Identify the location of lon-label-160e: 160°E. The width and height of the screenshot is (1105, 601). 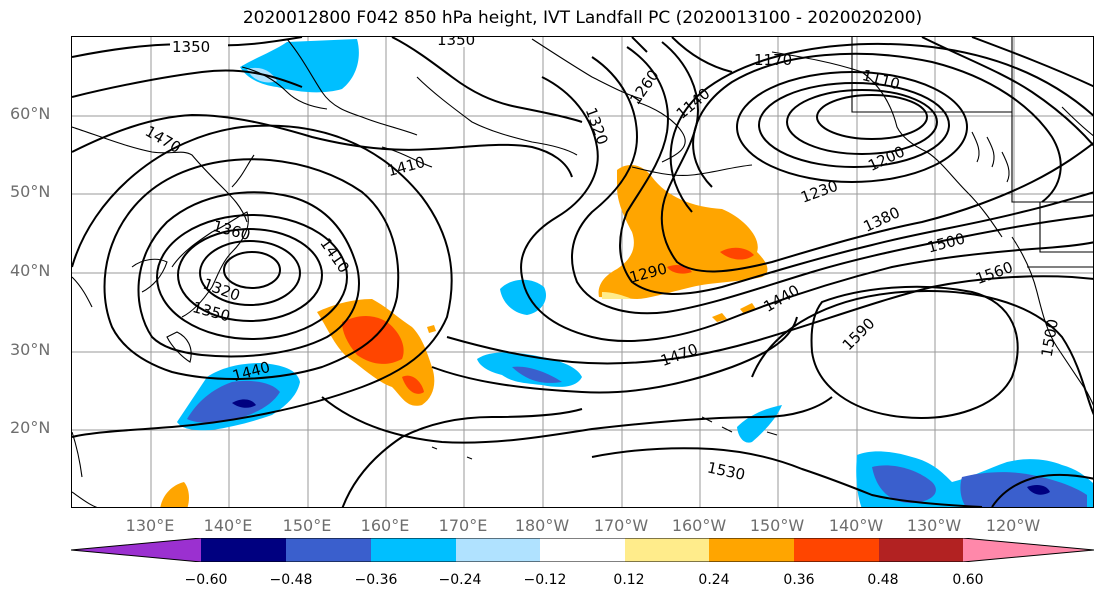
(385, 525).